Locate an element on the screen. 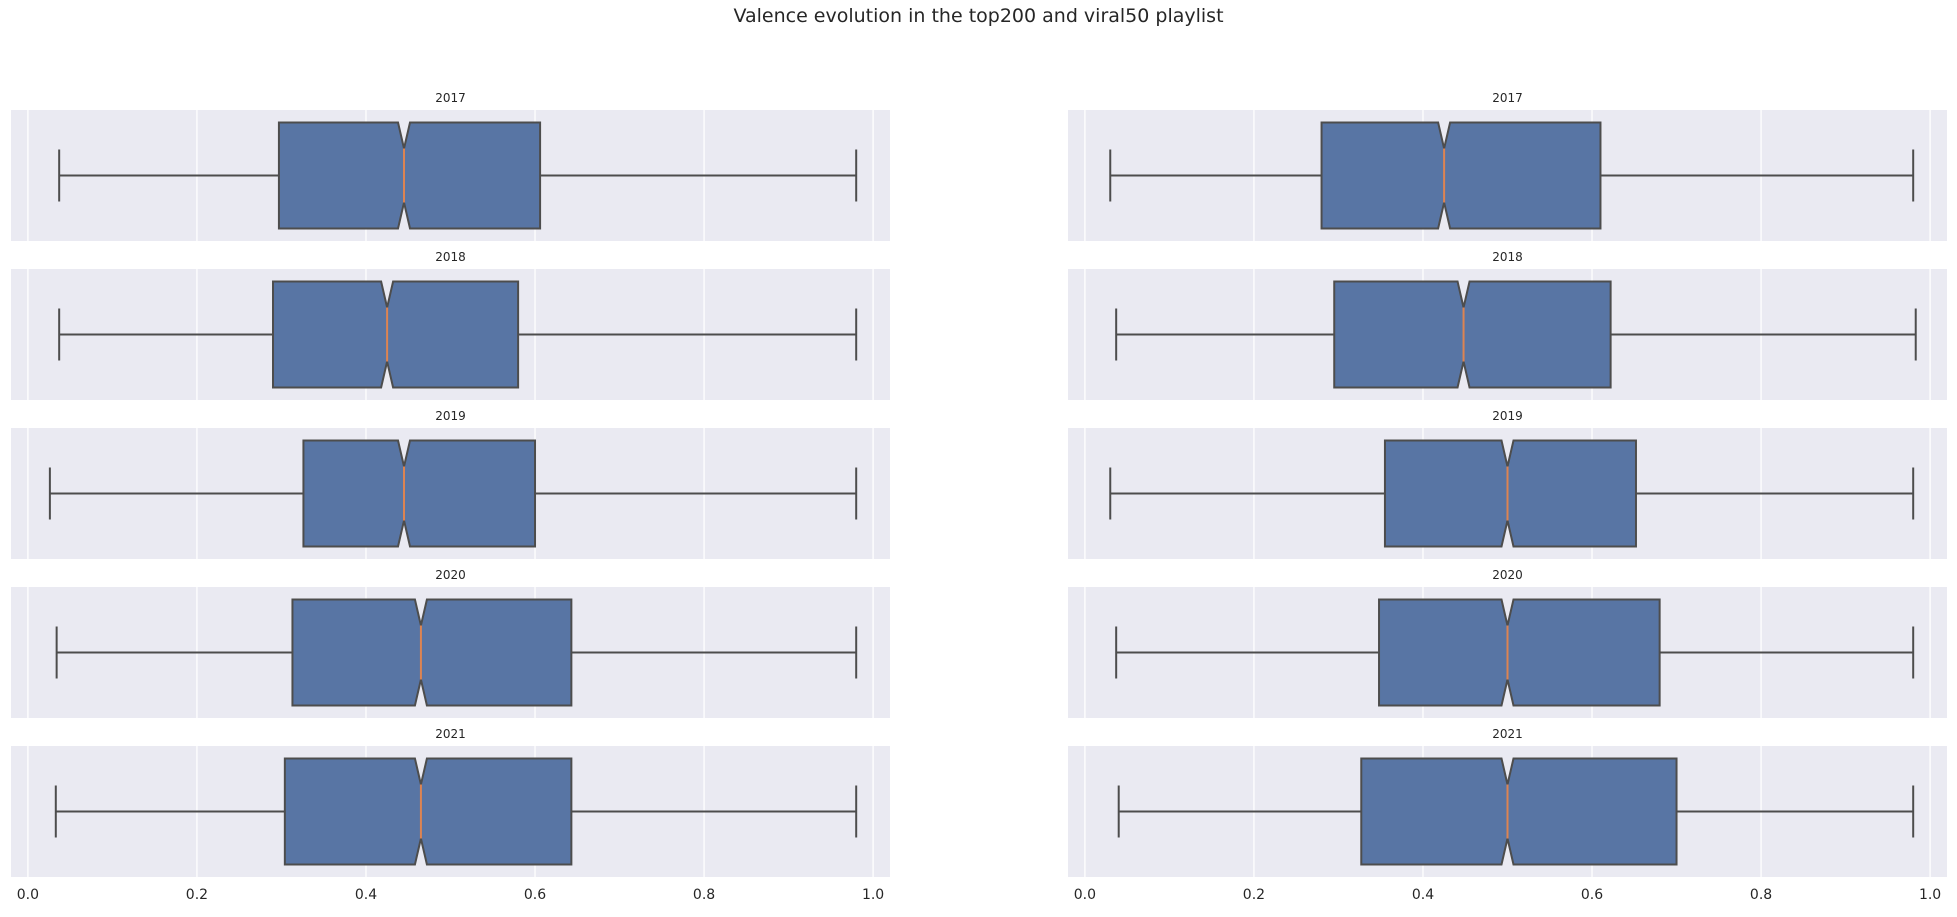 The image size is (1957, 917). panel-top200-2019: 2019 is located at coordinates (450, 484).